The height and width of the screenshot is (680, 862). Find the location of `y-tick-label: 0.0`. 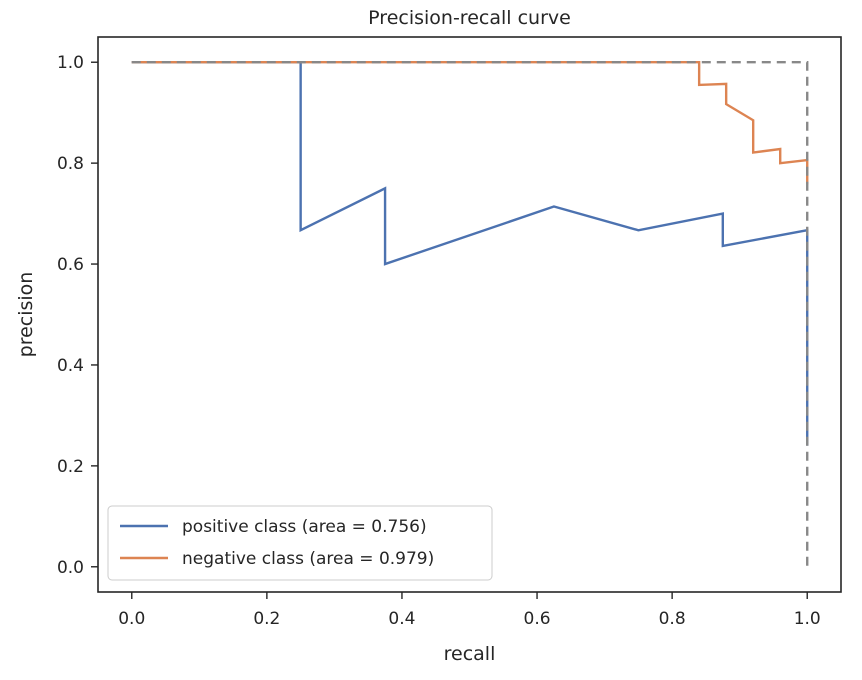

y-tick-label: 0.0 is located at coordinates (70, 568).